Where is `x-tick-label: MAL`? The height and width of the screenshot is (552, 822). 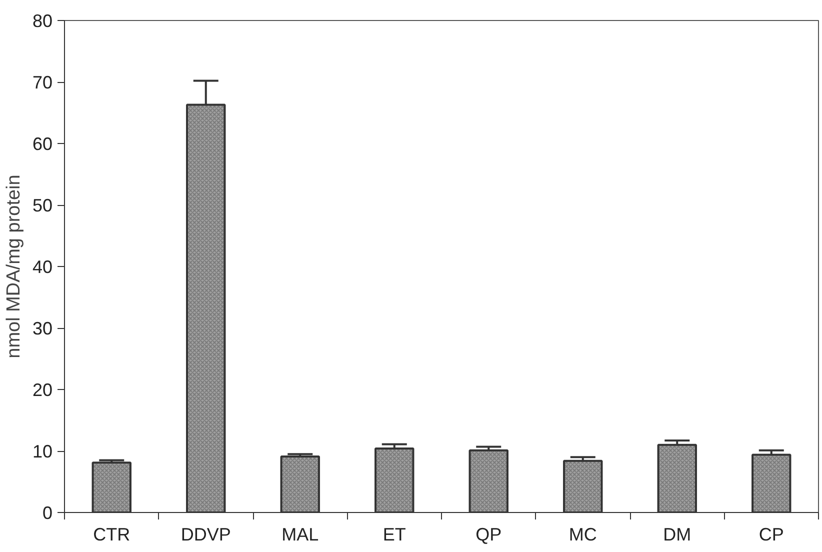 x-tick-label: MAL is located at coordinates (300, 534).